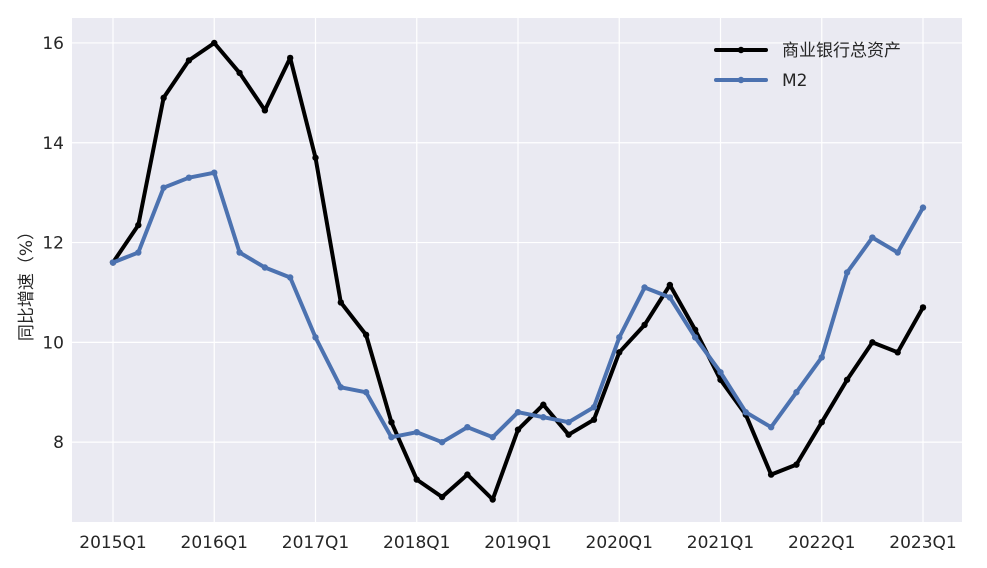 The width and height of the screenshot is (987, 568). Describe the element at coordinates (58, 443) in the screenshot. I see `y-tick-label: 8` at that location.